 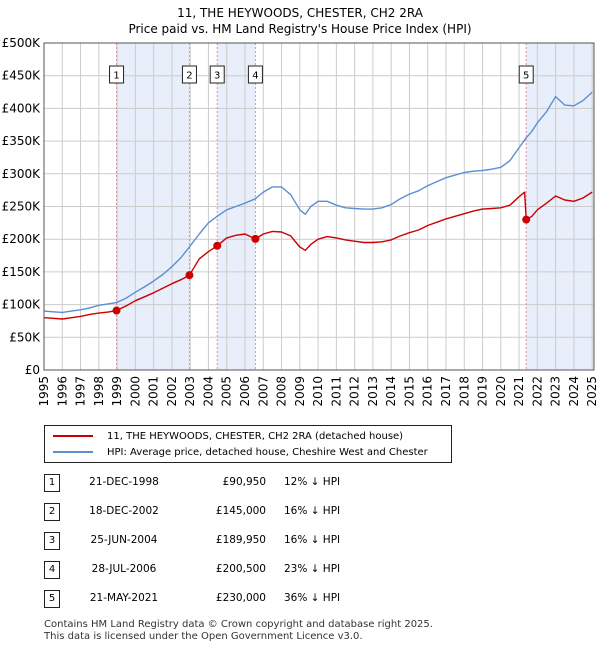 I want to click on sale-marker-label: 5, so click(x=526, y=76).